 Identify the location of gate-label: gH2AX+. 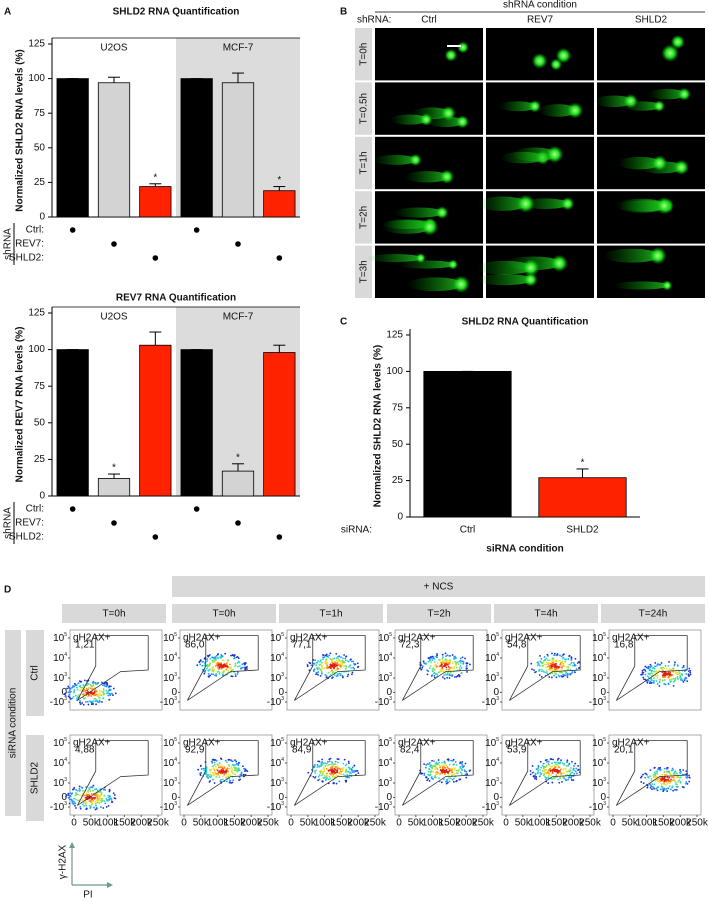
(309, 743).